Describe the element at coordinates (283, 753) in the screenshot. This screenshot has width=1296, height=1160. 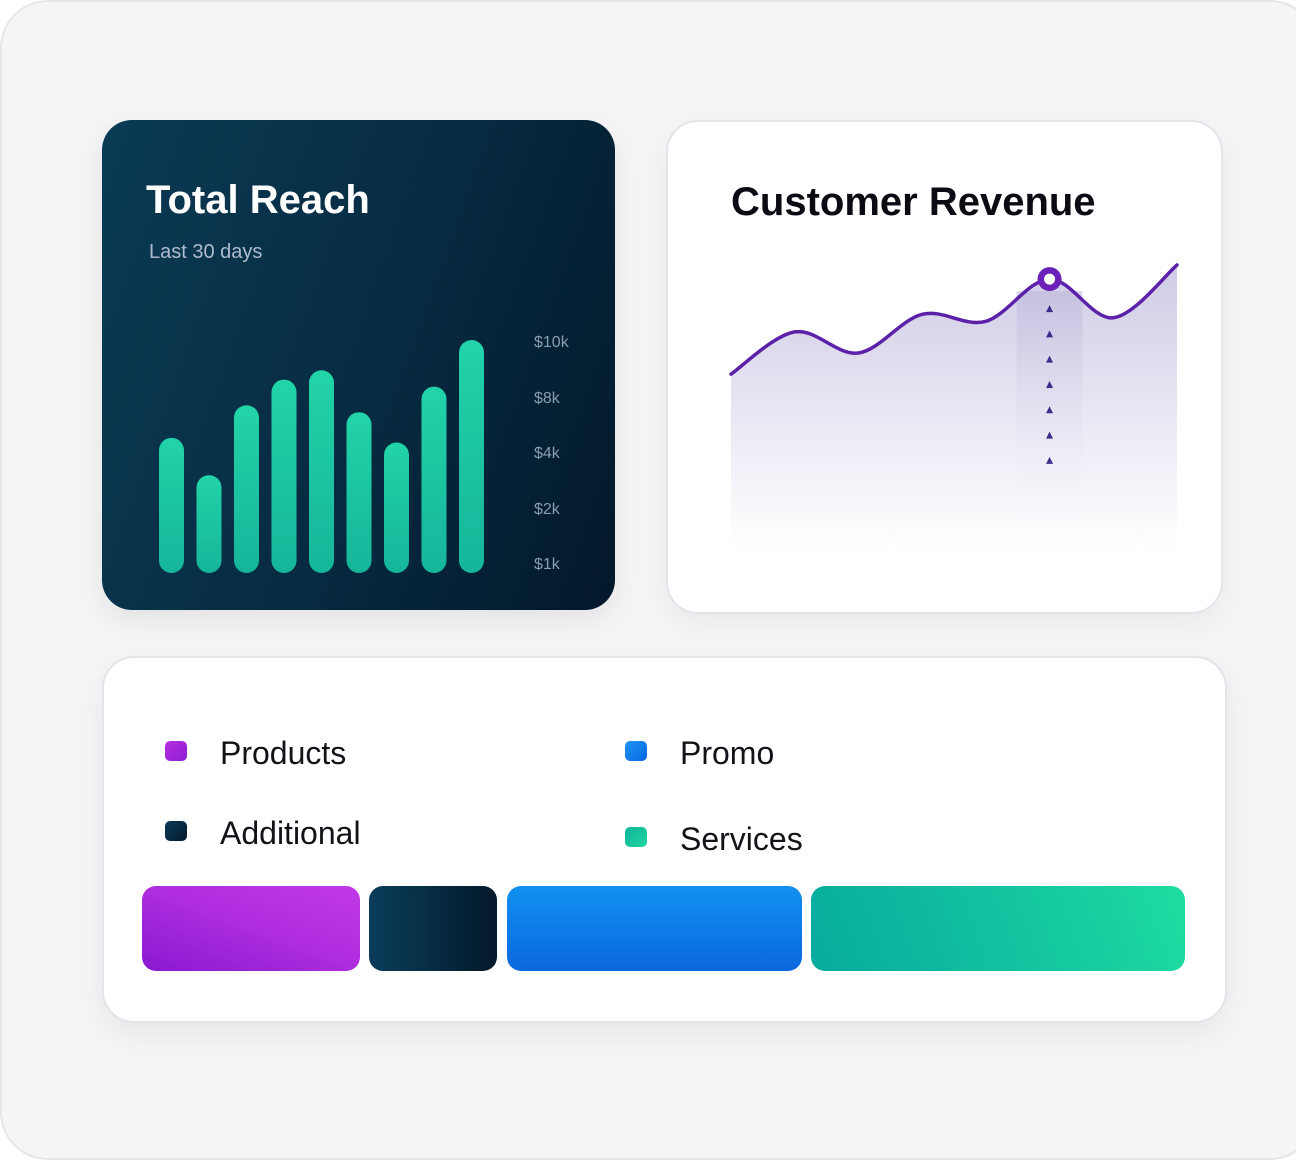
I see `legend-label: Products` at that location.